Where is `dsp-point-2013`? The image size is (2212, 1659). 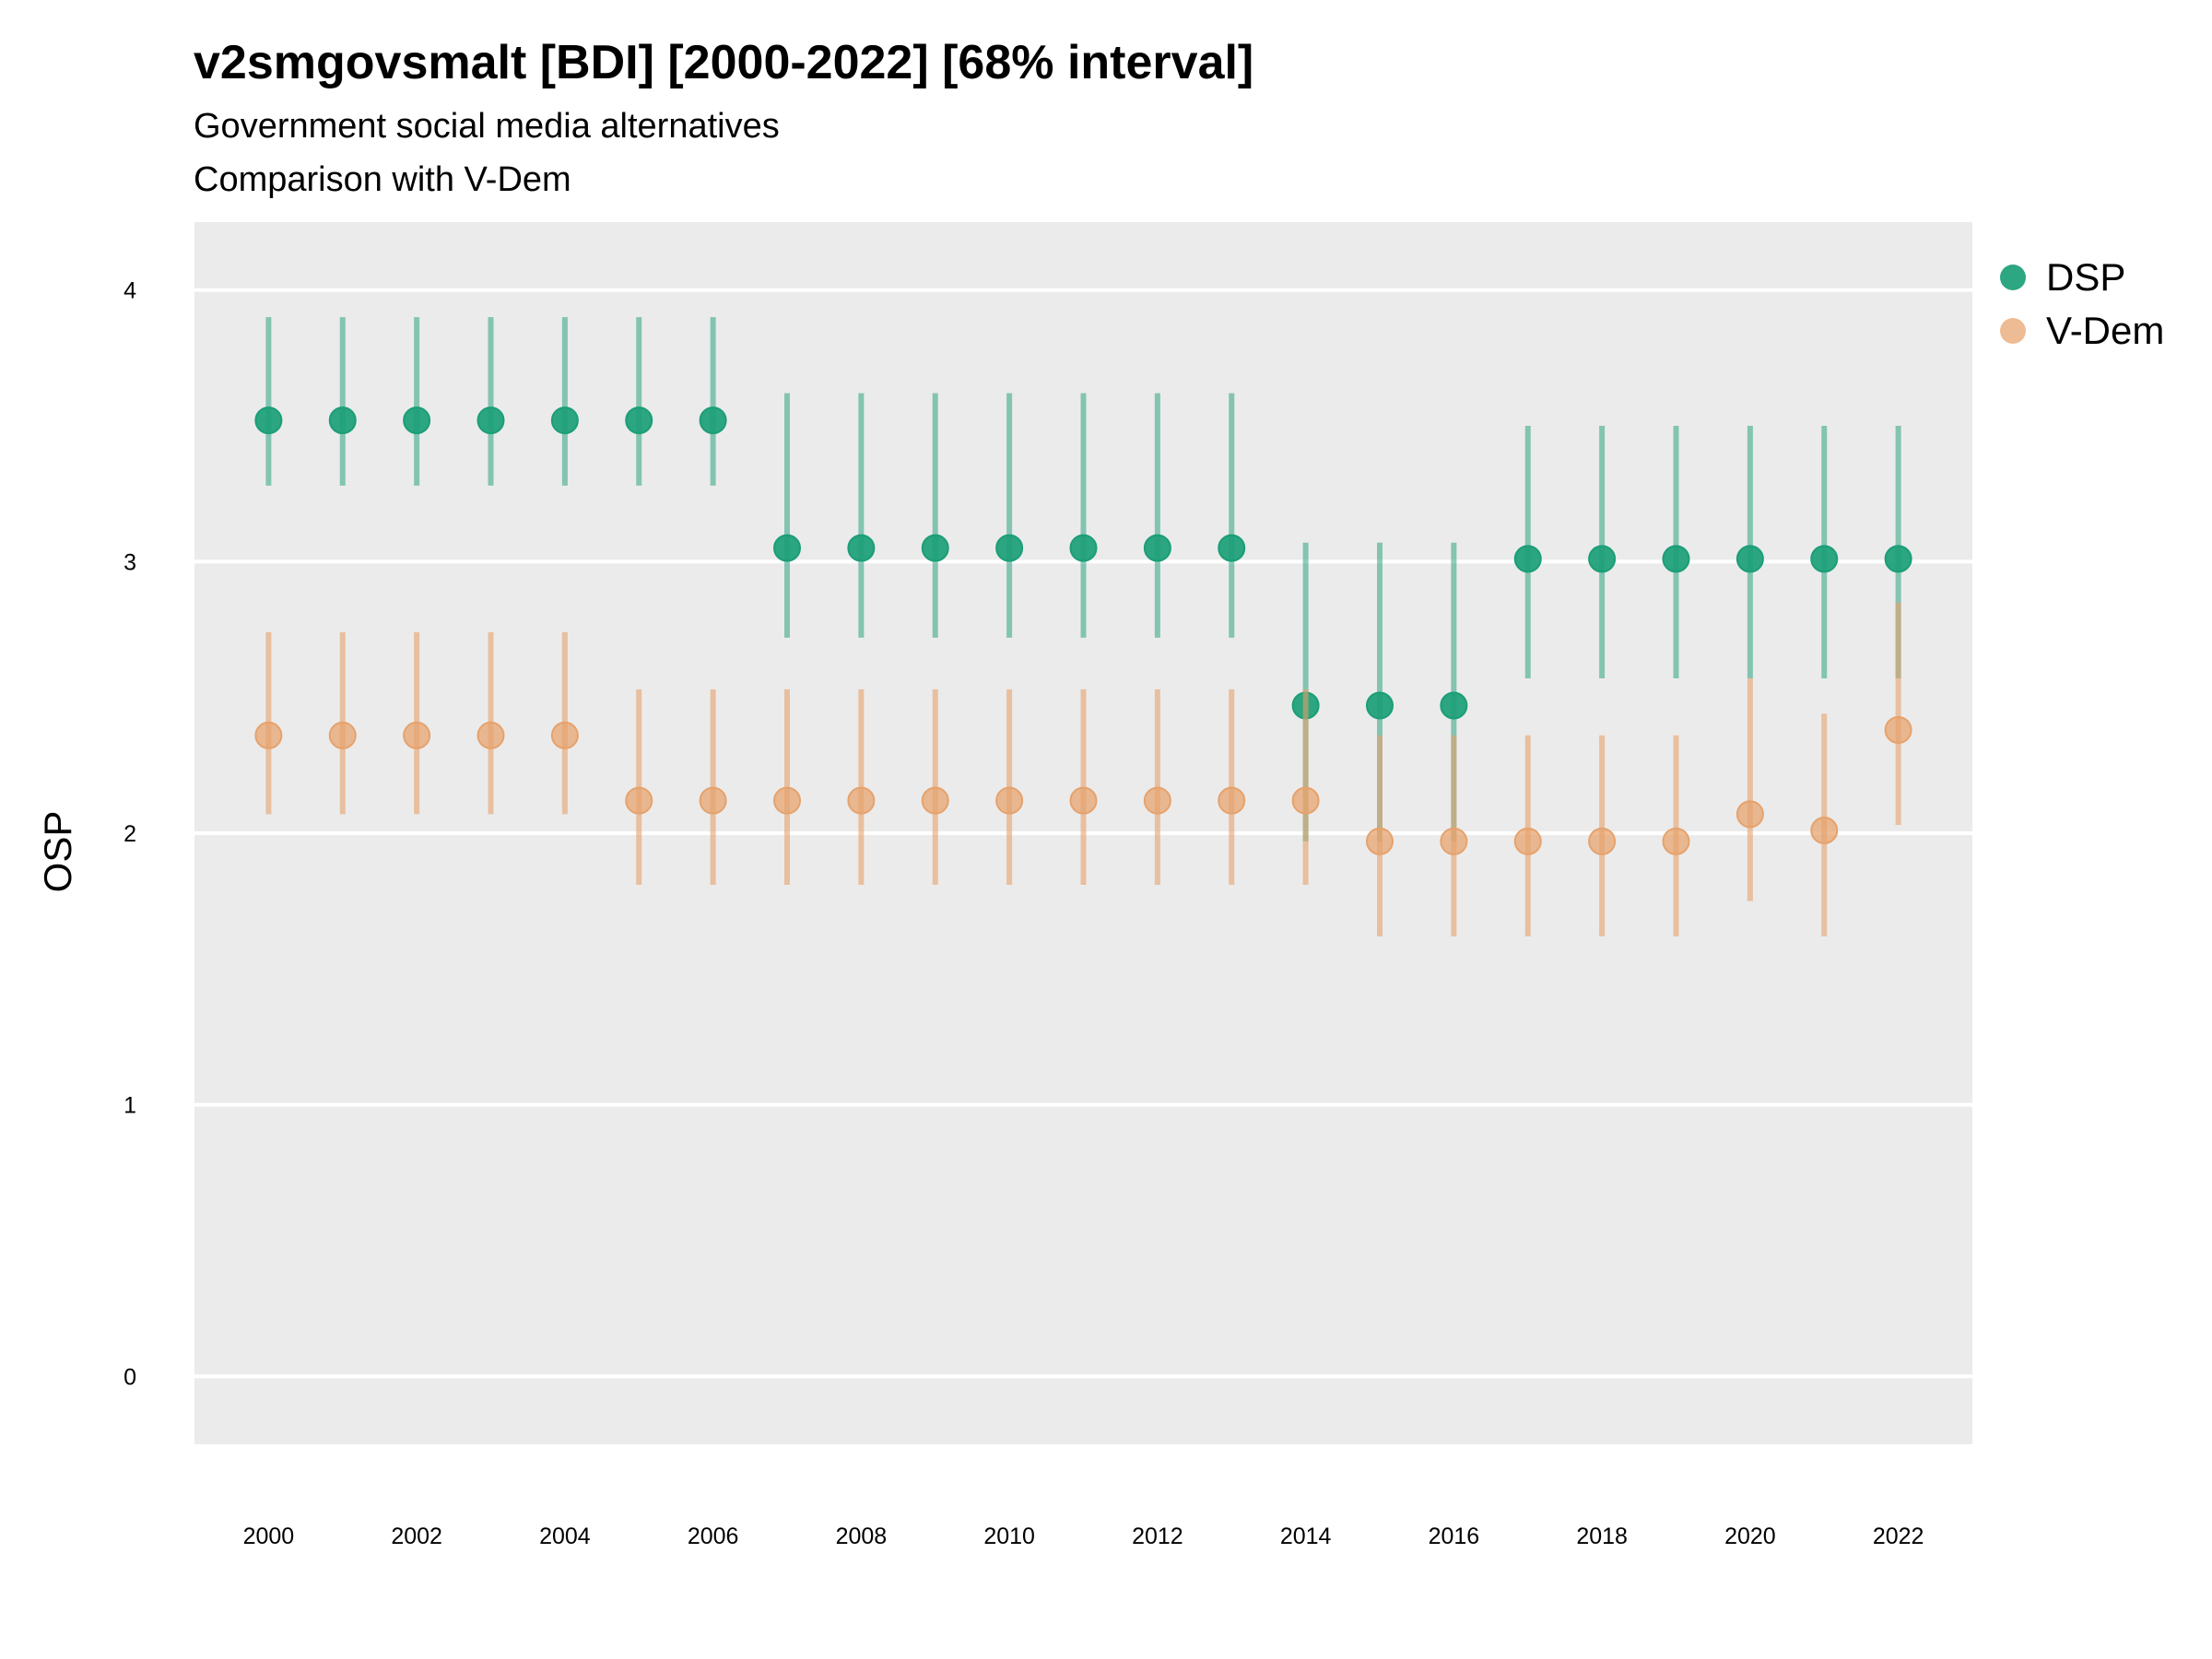
dsp-point-2013 is located at coordinates (1232, 548).